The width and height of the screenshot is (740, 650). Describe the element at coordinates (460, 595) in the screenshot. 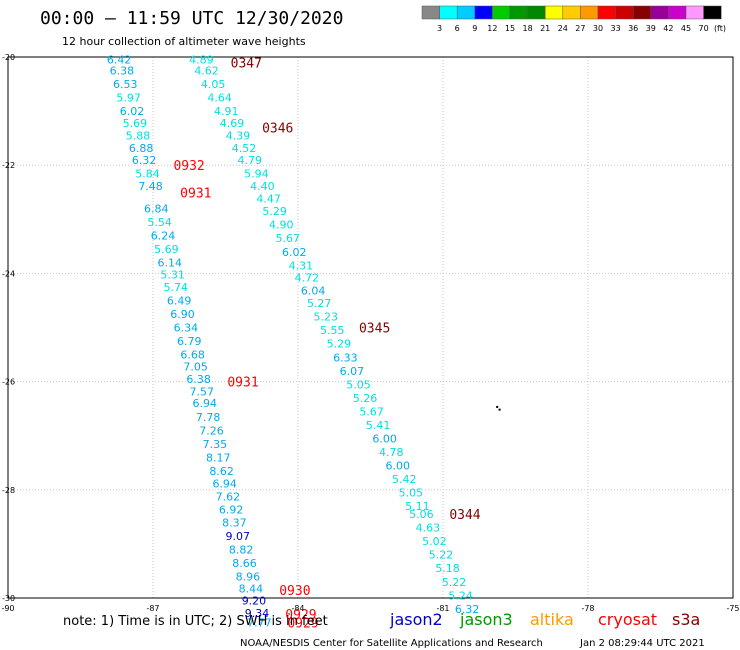

I see `wave-height-label: 5.24` at that location.